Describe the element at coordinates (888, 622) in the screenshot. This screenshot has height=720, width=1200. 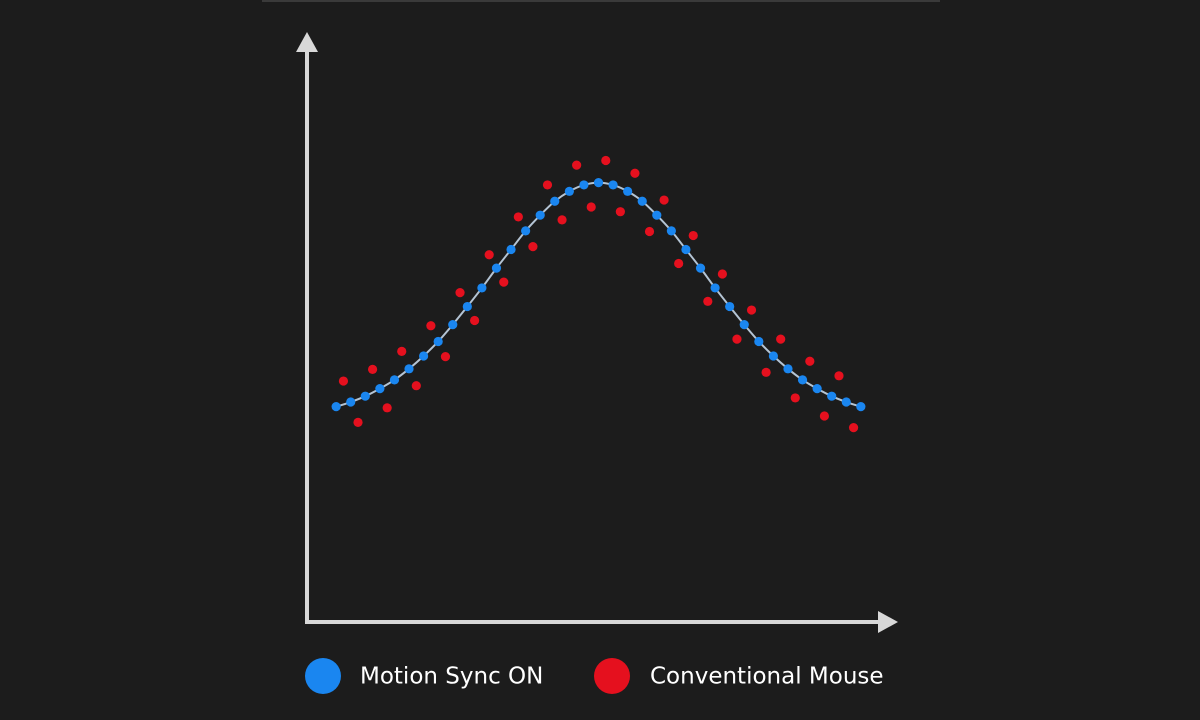
I see `x-axis-arrow` at that location.